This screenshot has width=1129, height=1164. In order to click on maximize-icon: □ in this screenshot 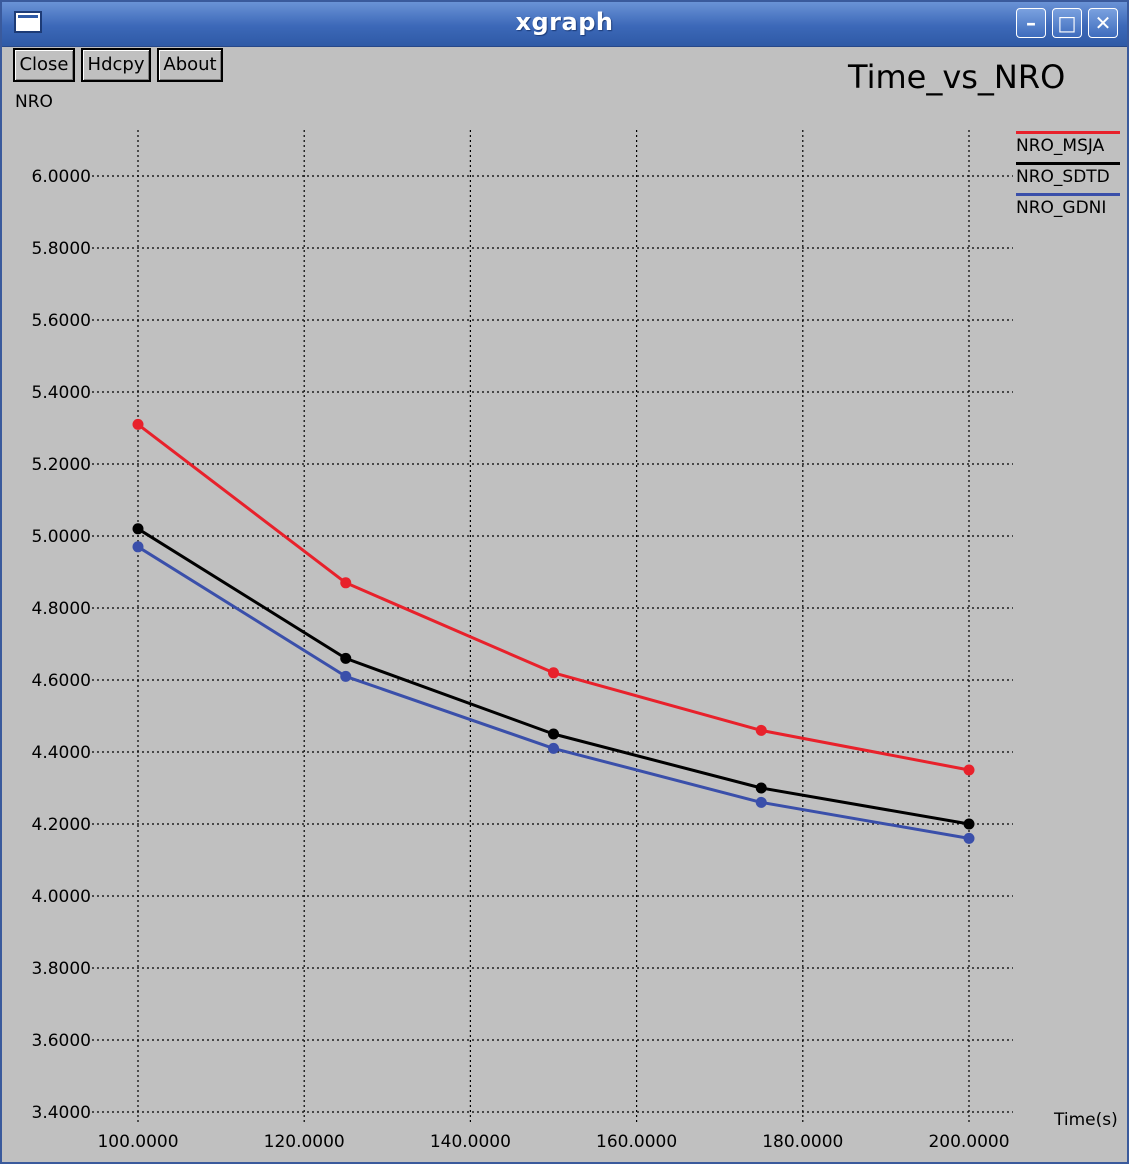, I will do `click(1067, 23)`.